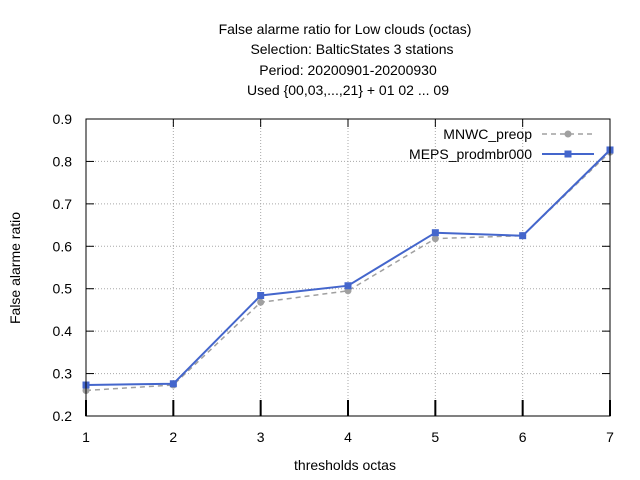 This screenshot has width=640, height=480. What do you see at coordinates (173, 437) in the screenshot?
I see `x-tick-label: 2` at bounding box center [173, 437].